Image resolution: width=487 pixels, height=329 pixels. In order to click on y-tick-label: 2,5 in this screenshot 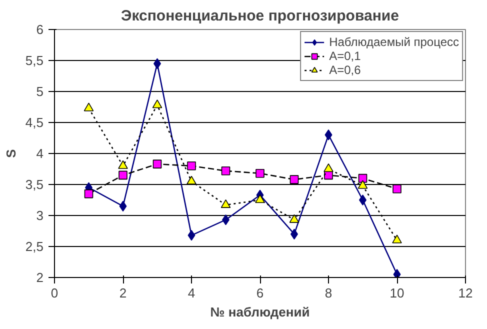, I will do `click(34, 246)`.